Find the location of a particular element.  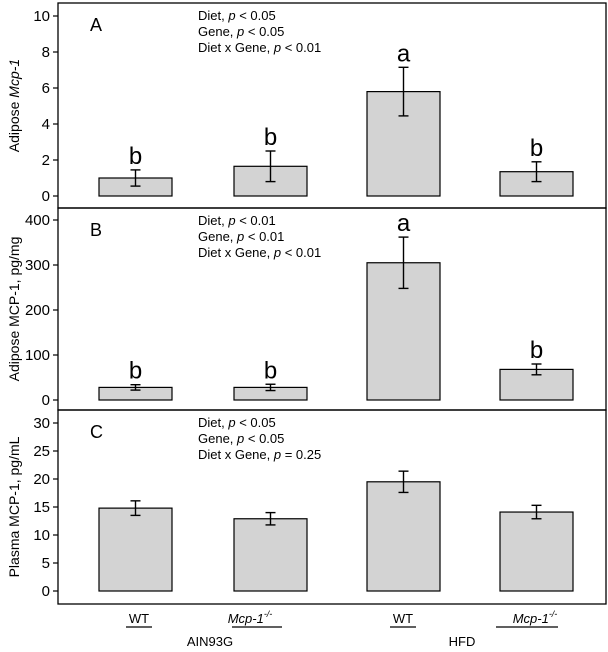

stats-value: = 0.25 is located at coordinates (301, 454).